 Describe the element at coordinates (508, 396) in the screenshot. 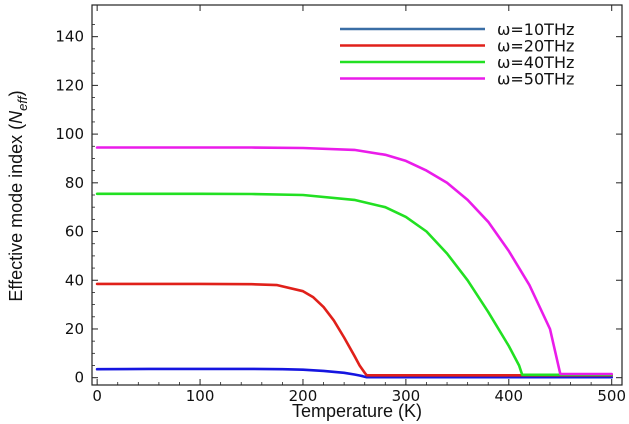

I see `x-tick-label: 400` at that location.